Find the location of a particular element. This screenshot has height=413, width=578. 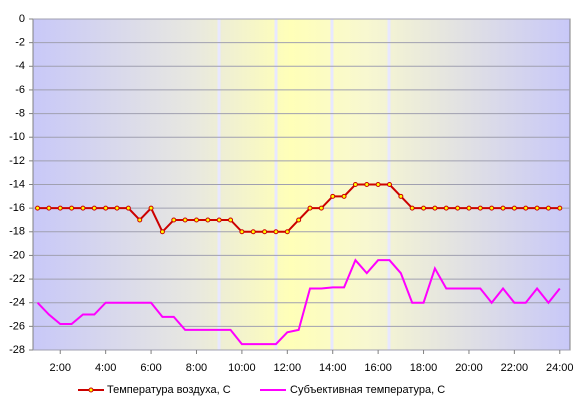

legend-label: Субъективная температура, С is located at coordinates (367, 390).